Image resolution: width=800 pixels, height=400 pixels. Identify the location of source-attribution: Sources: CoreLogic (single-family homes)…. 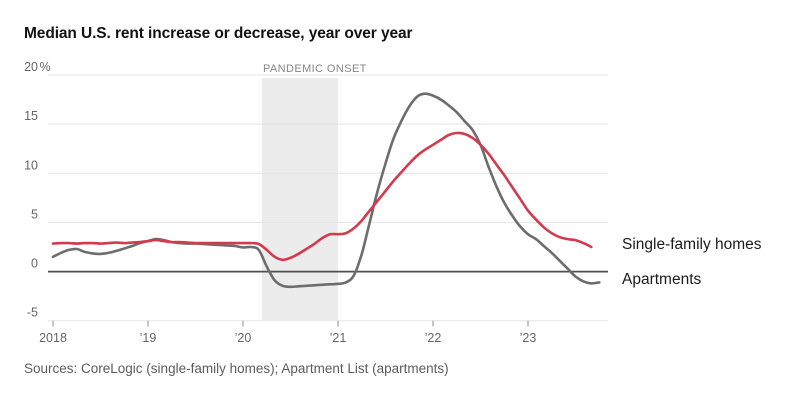
(236, 368).